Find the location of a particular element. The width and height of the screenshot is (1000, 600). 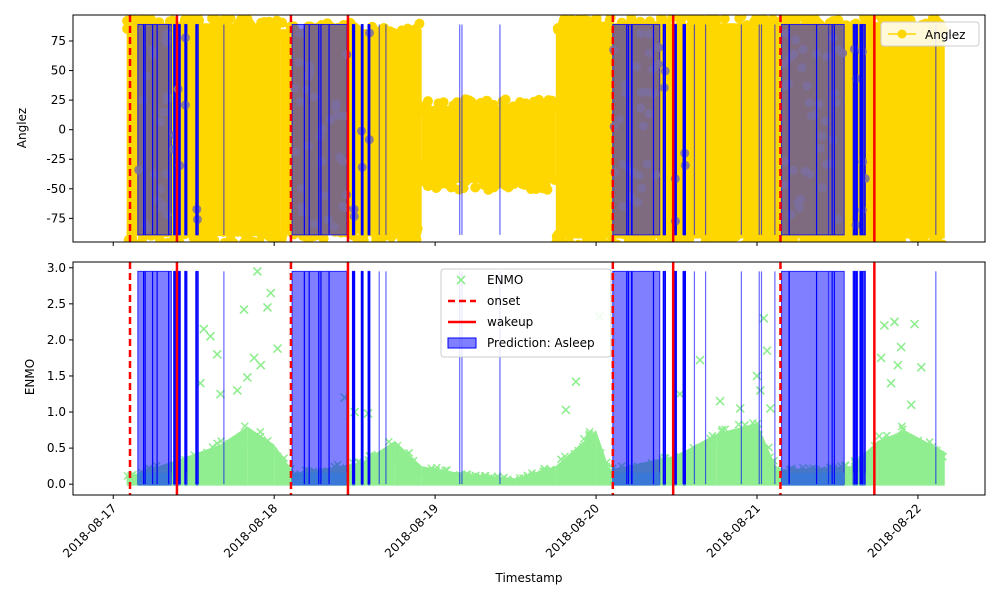

legend-anglez: Anglez is located at coordinates (930, 34).